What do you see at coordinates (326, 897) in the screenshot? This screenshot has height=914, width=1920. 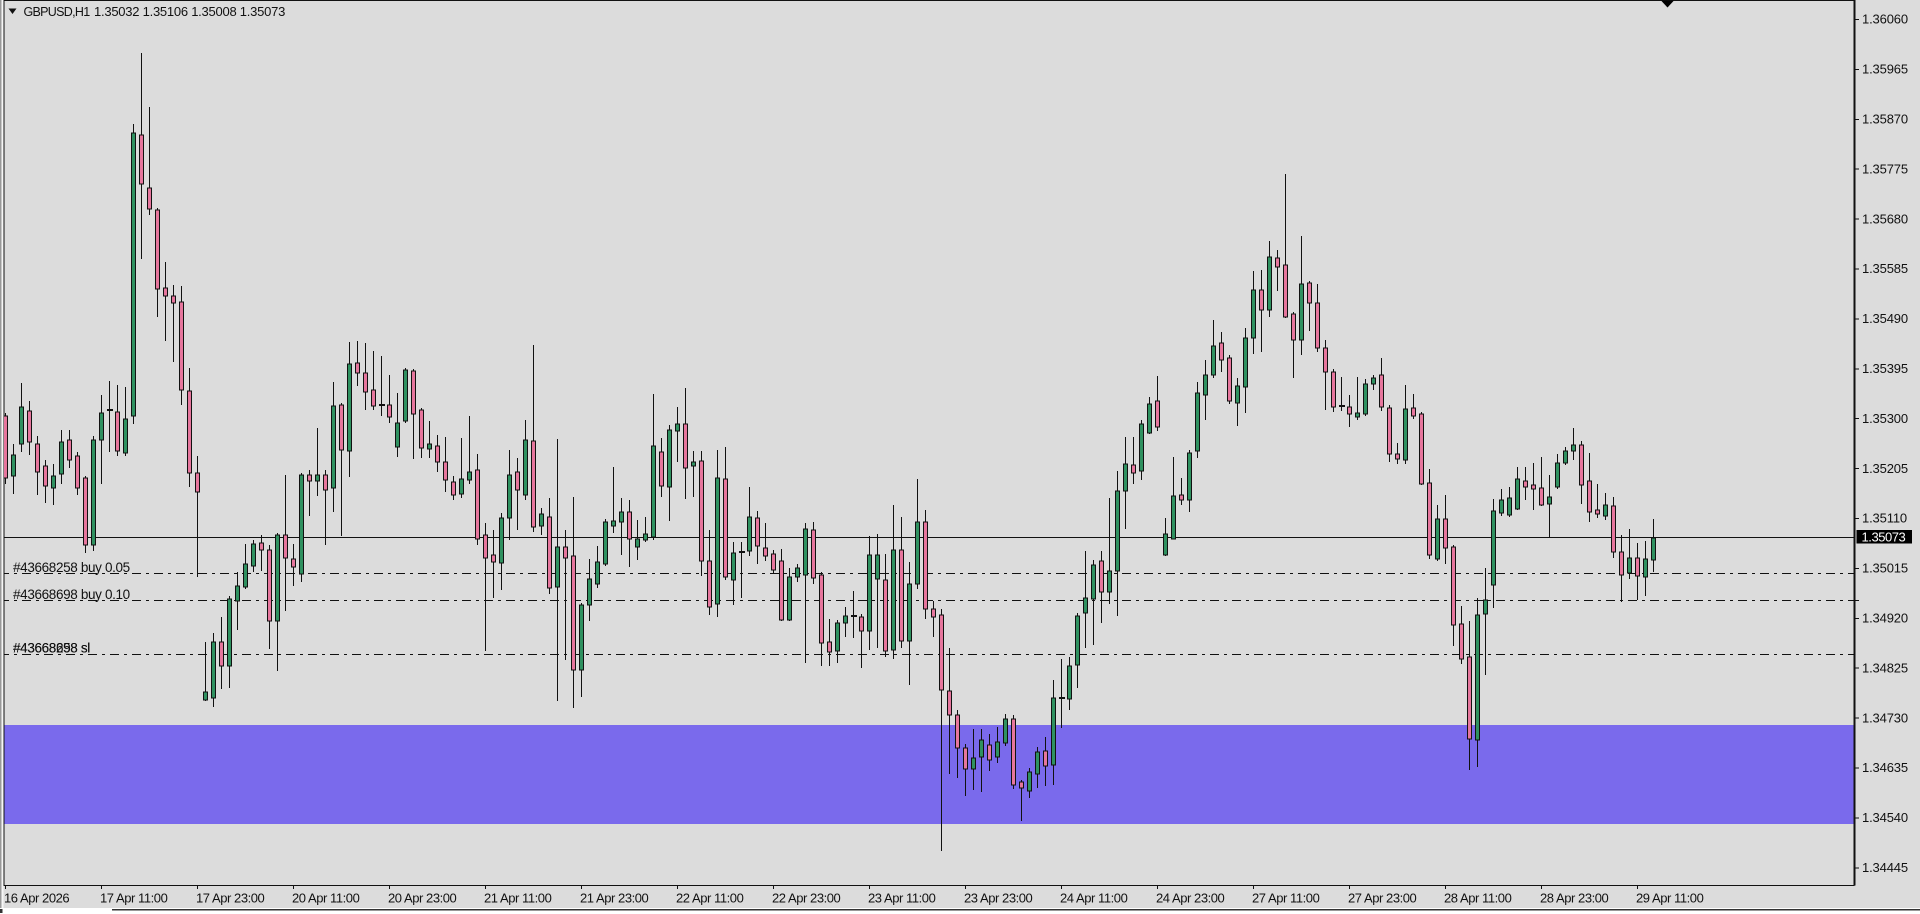 I see `svg-text: 20 Apr 11:00` at bounding box center [326, 897].